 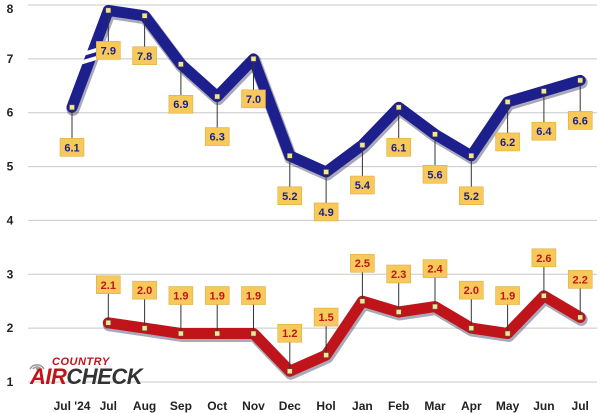 What do you see at coordinates (10, 9) in the screenshot?
I see `y-tick-label: 8` at bounding box center [10, 9].